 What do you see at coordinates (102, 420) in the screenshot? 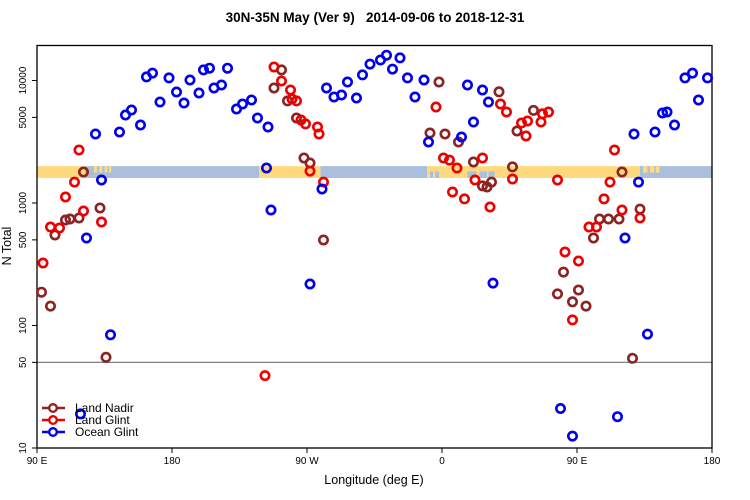
I see `legend-item-label: Land Glint` at bounding box center [102, 420].